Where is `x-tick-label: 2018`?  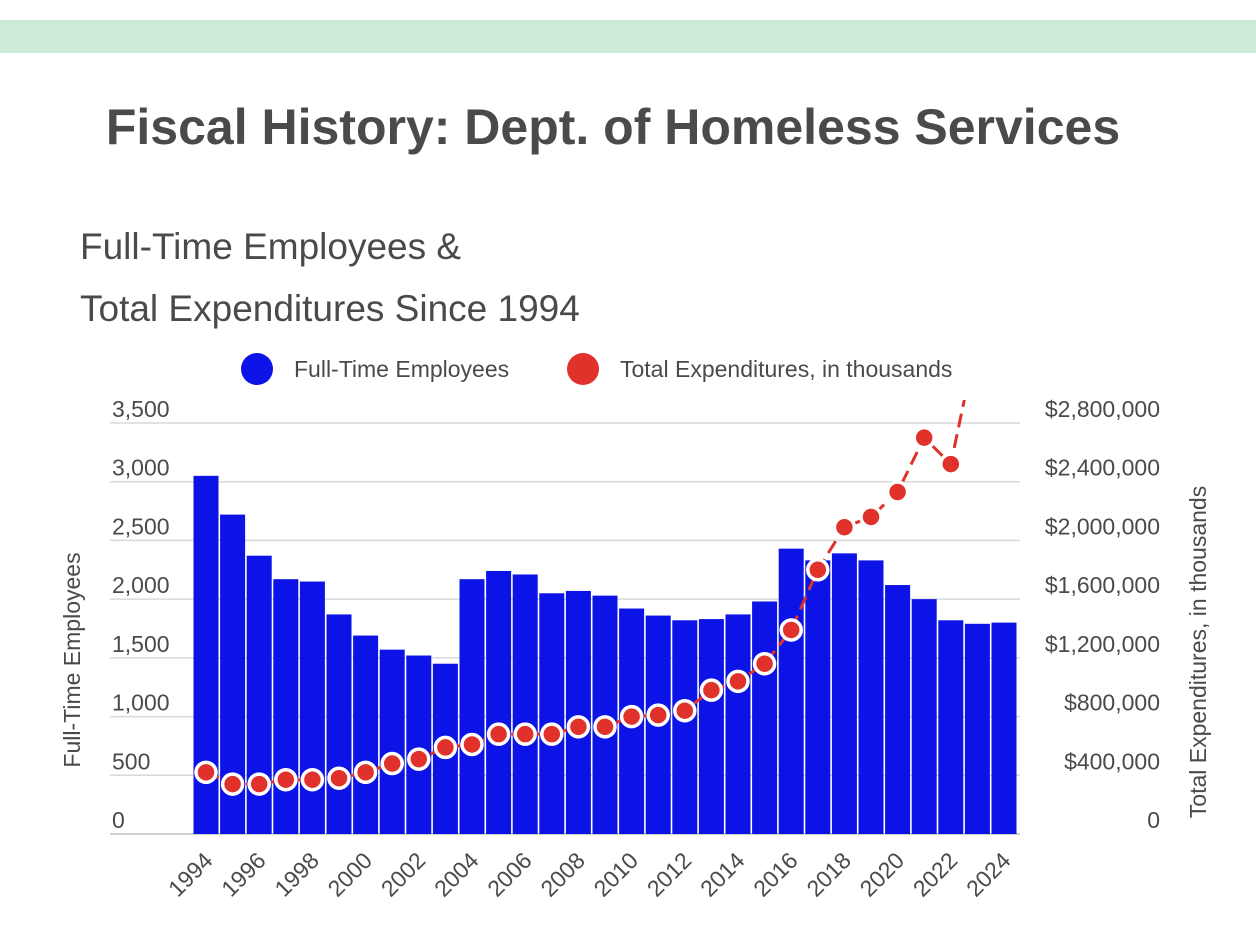 x-tick-label: 2018 is located at coordinates (828, 874).